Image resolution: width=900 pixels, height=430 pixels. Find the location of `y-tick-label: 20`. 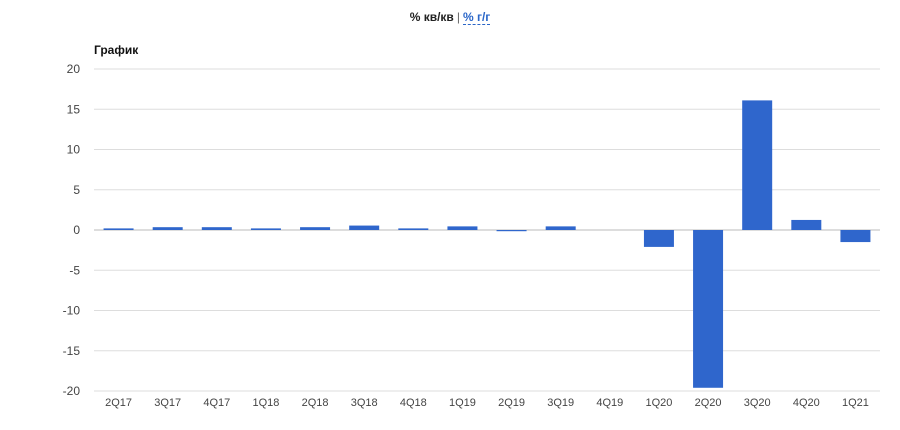

y-tick-label: 20 is located at coordinates (74, 69).